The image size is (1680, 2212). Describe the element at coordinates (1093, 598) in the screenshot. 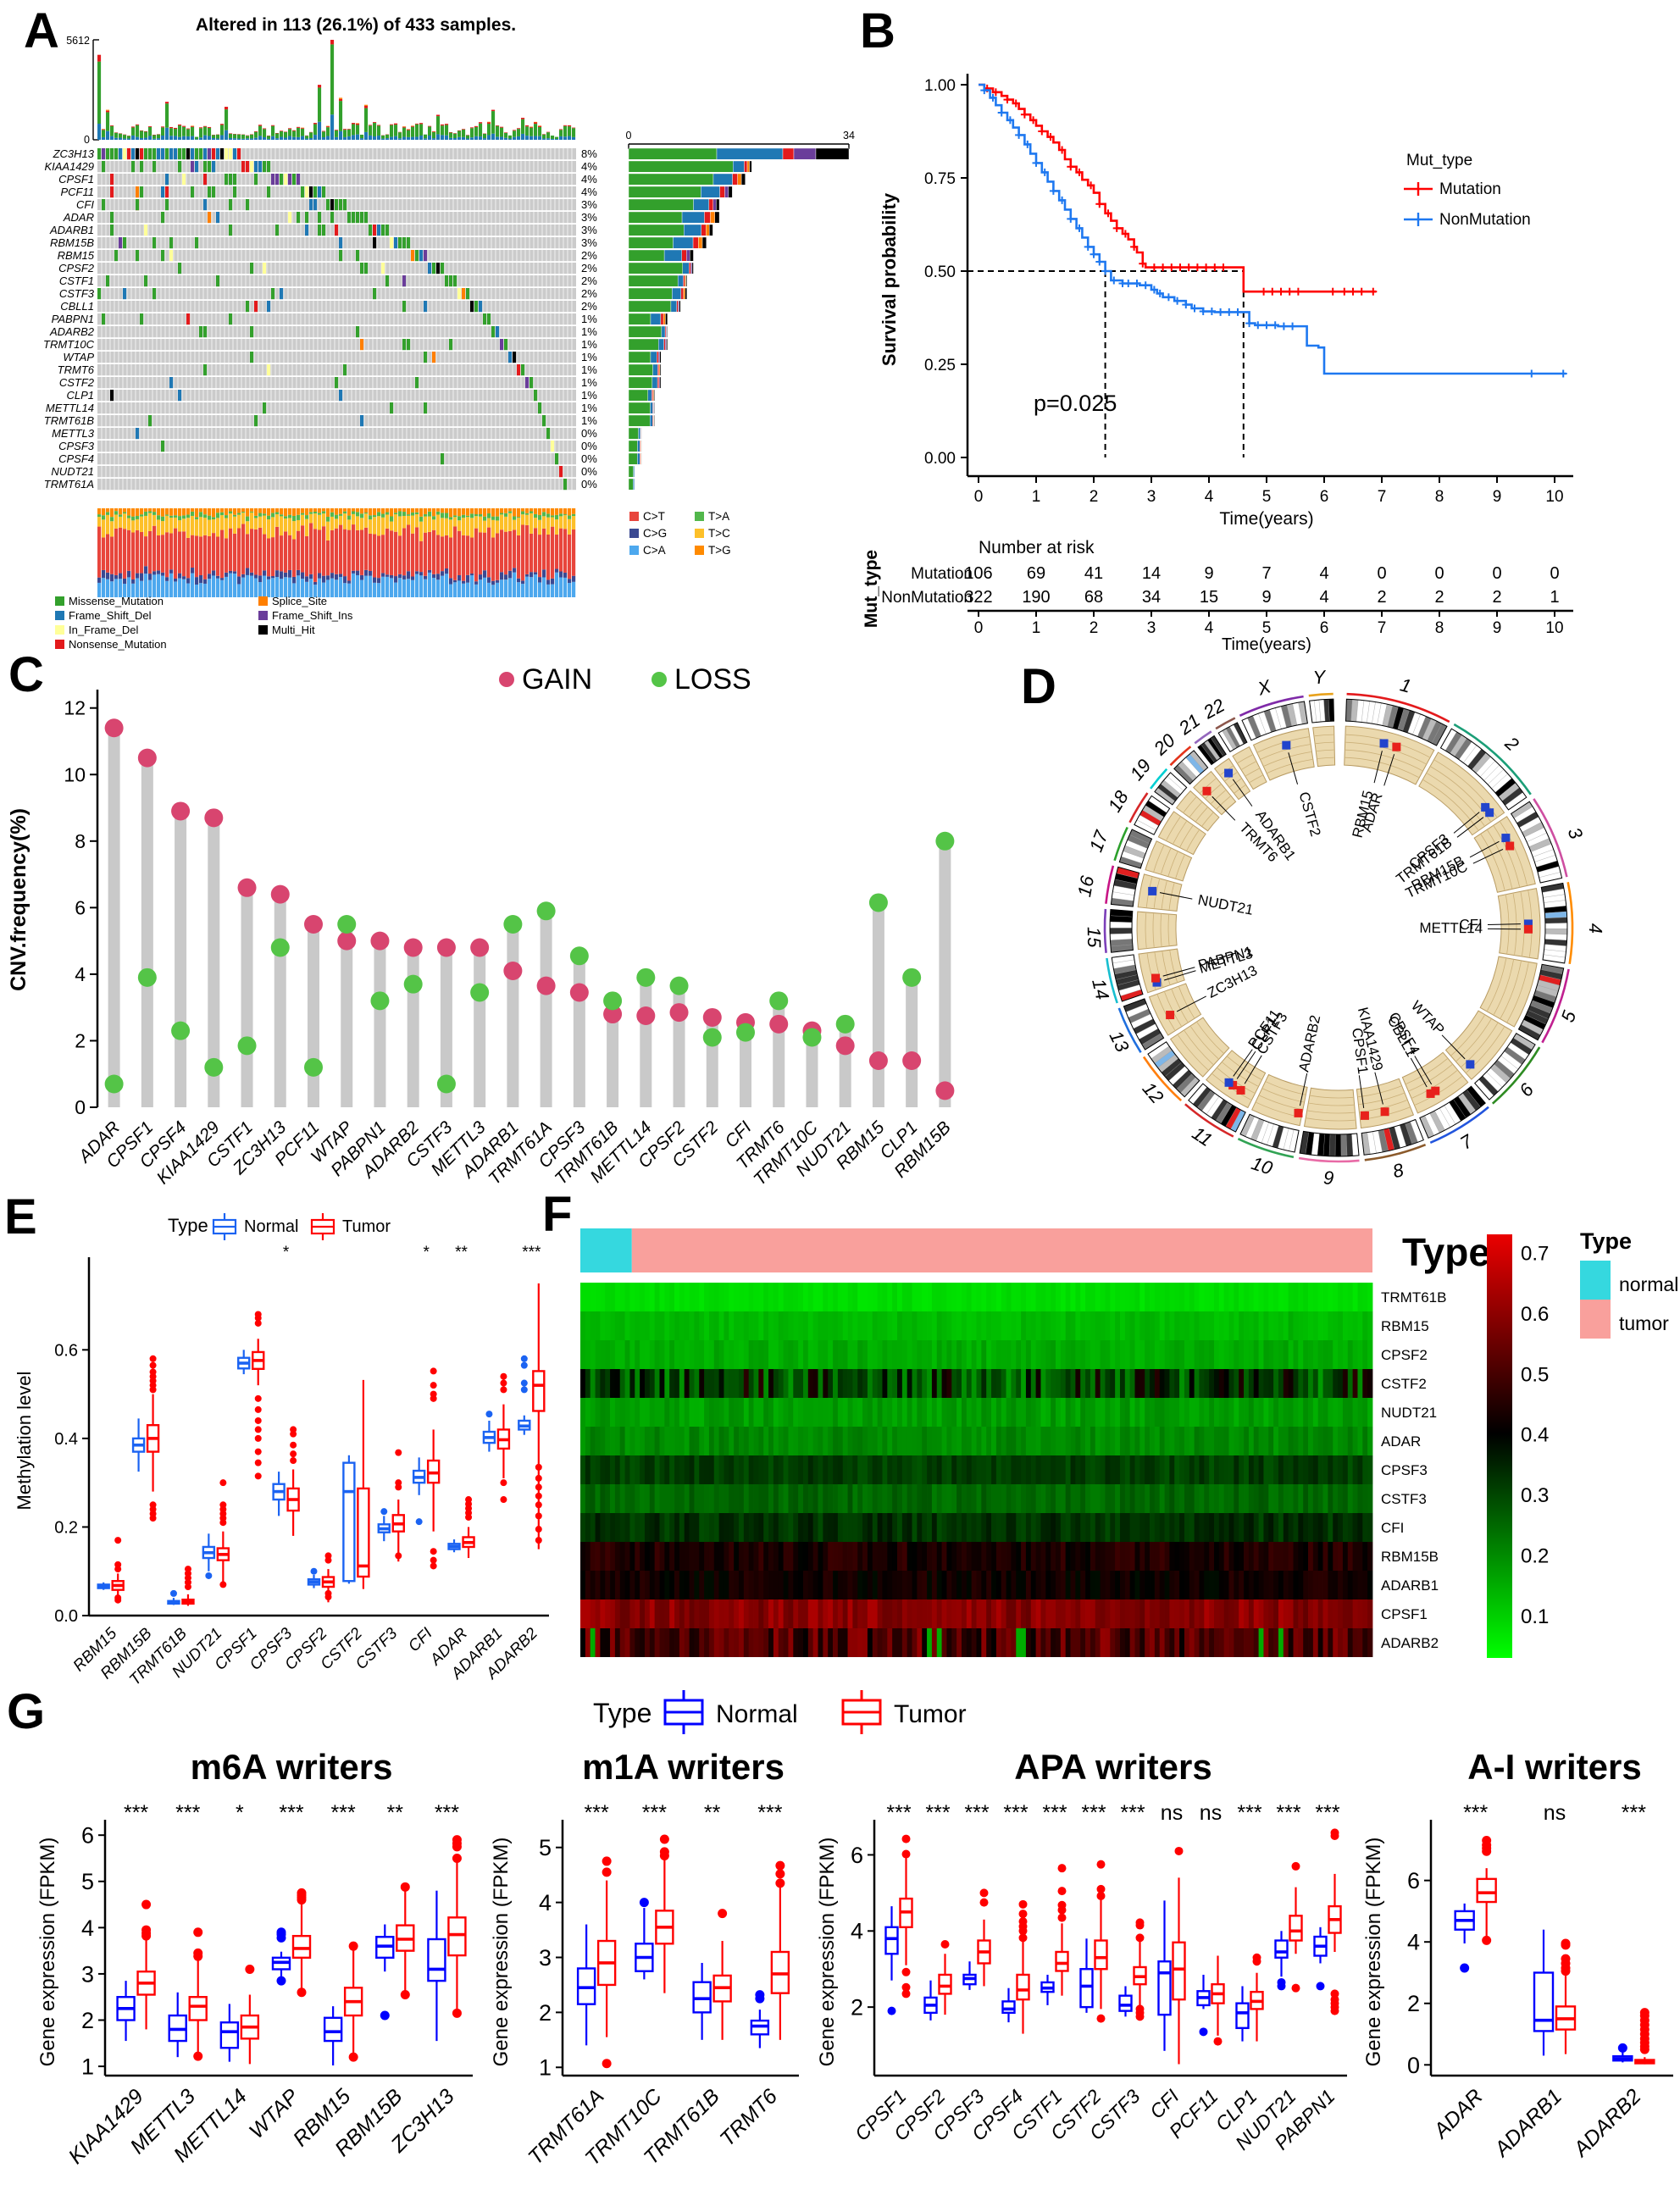

I see `svg-text: 68` at that location.